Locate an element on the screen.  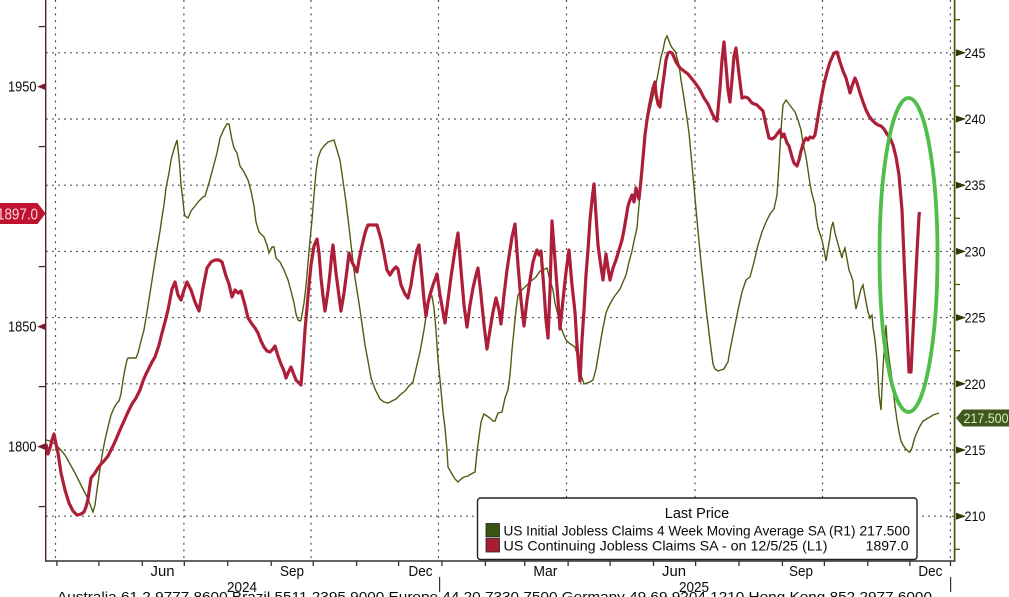
svg-text: 1850 is located at coordinates (22, 328).